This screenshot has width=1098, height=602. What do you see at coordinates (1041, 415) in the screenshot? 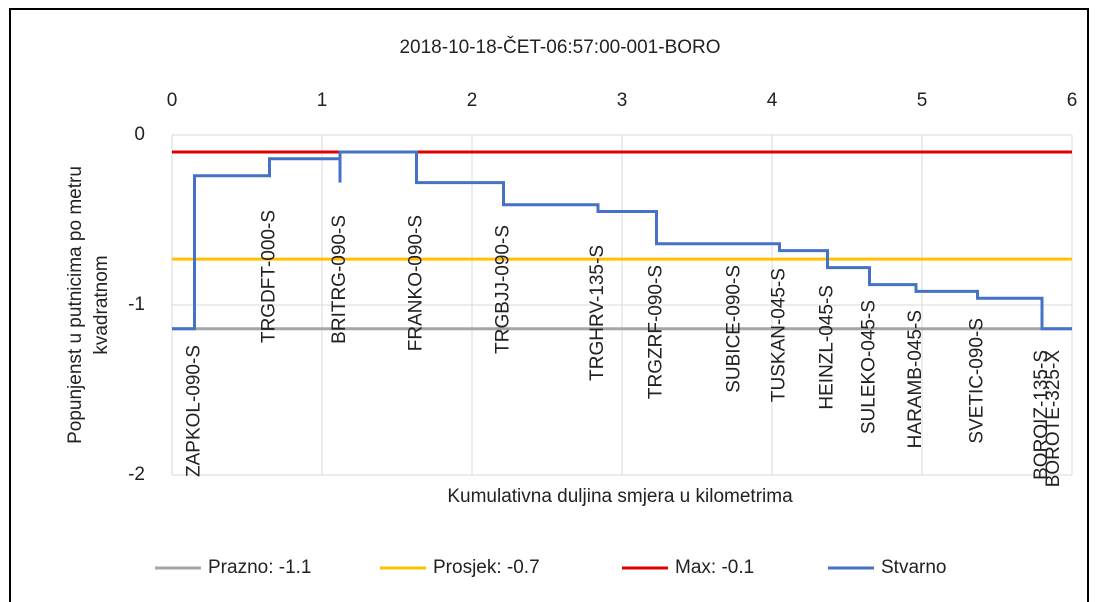
I see `stop-label: BOROIZ-135-S` at bounding box center [1041, 415].